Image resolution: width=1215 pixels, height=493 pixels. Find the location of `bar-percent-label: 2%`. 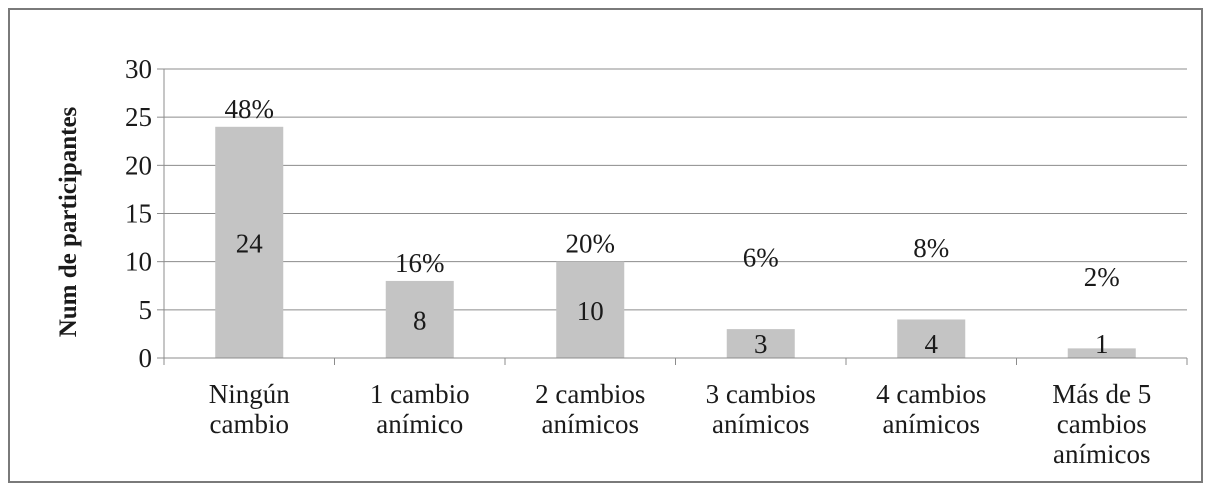

bar-percent-label: 2% is located at coordinates (1102, 277).